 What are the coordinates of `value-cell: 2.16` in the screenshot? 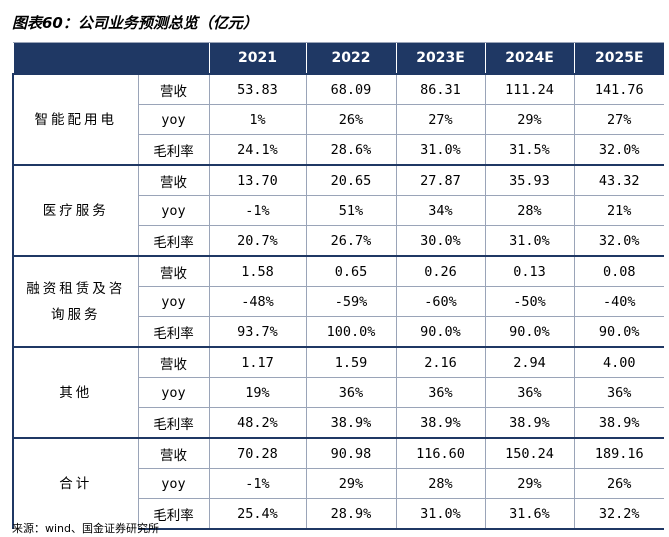 It's located at (440, 362).